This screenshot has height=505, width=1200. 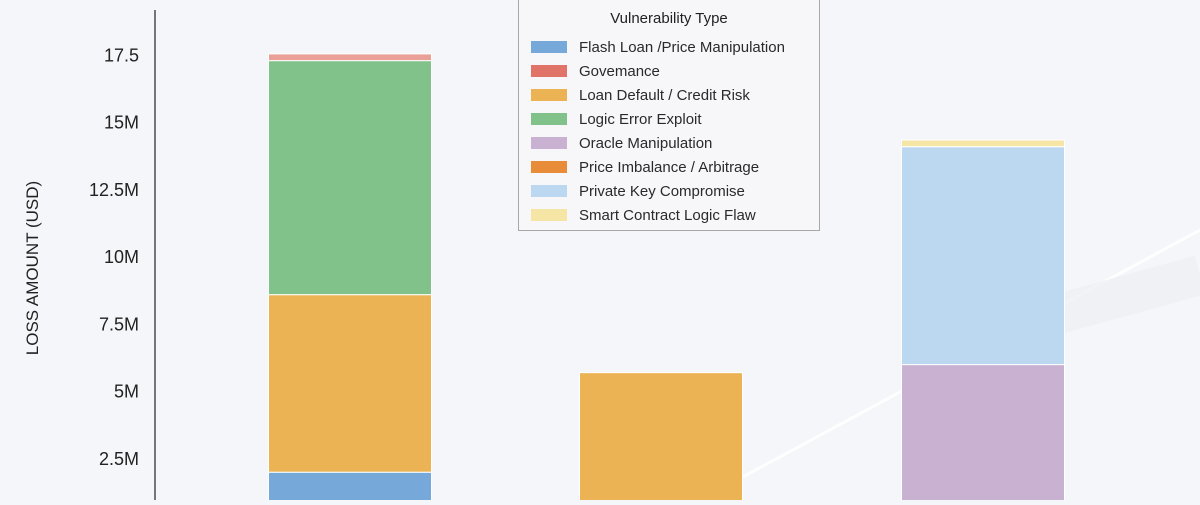 I want to click on y-tick-label: 15M, so click(x=121, y=123).